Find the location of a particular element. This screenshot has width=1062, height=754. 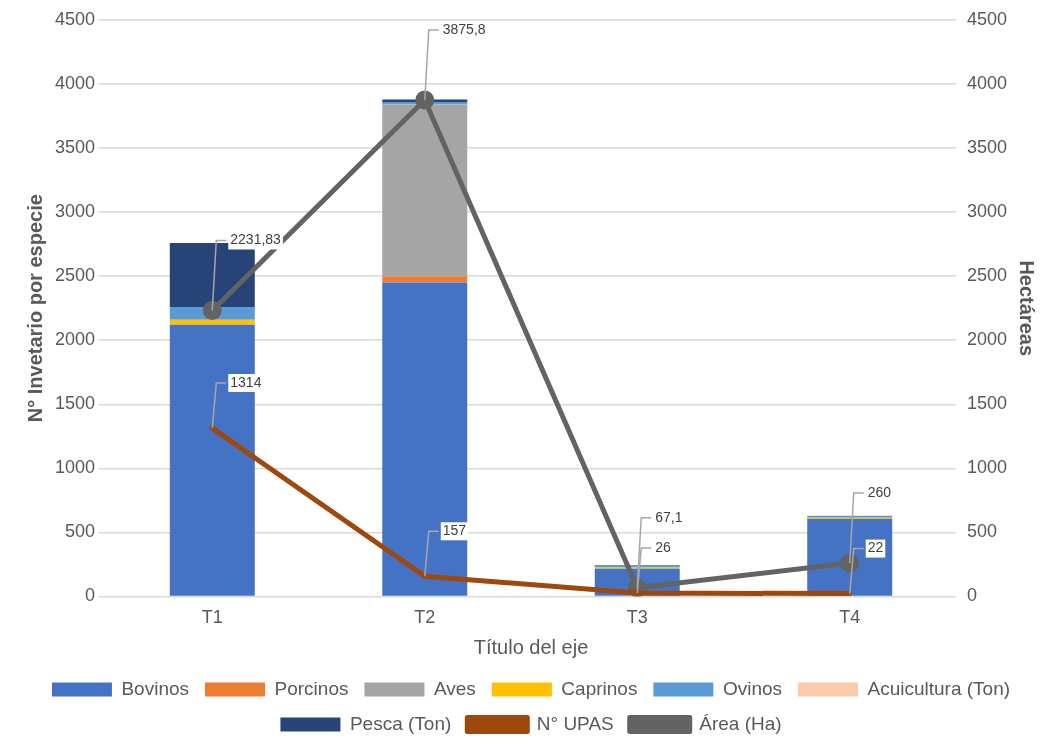

legend-label: Pesca (Ton) is located at coordinates (400, 723).